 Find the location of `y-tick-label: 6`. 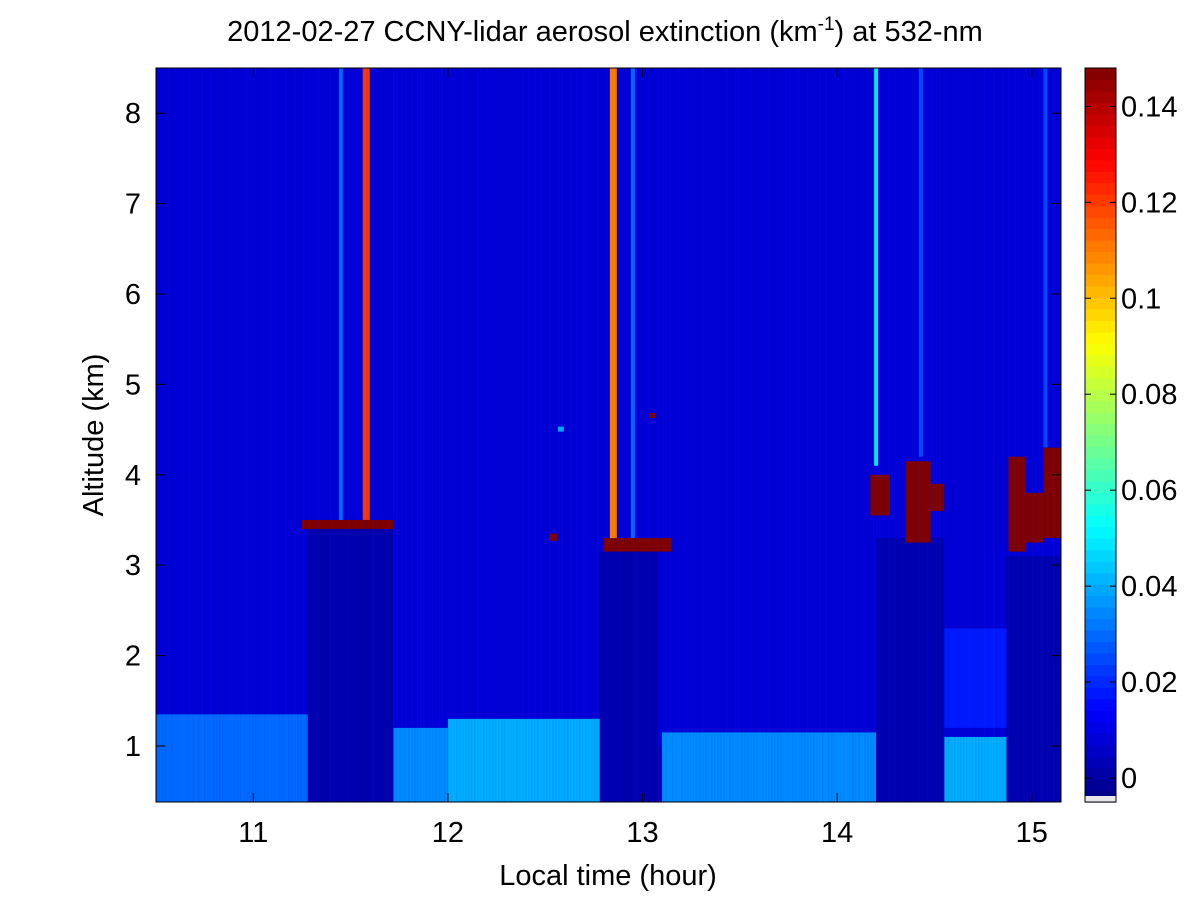

y-tick-label: 6 is located at coordinates (133, 295).